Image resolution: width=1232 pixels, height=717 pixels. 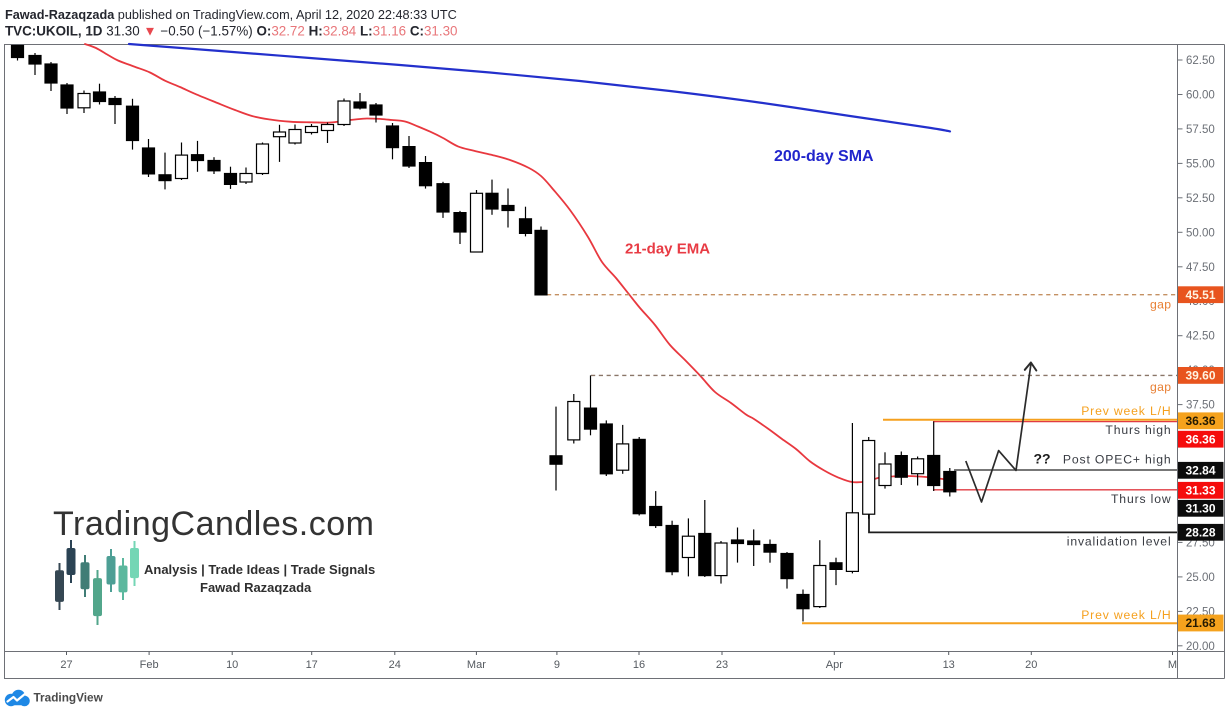 What do you see at coordinates (1172, 665) in the screenshot?
I see `svg-text: M` at bounding box center [1172, 665].